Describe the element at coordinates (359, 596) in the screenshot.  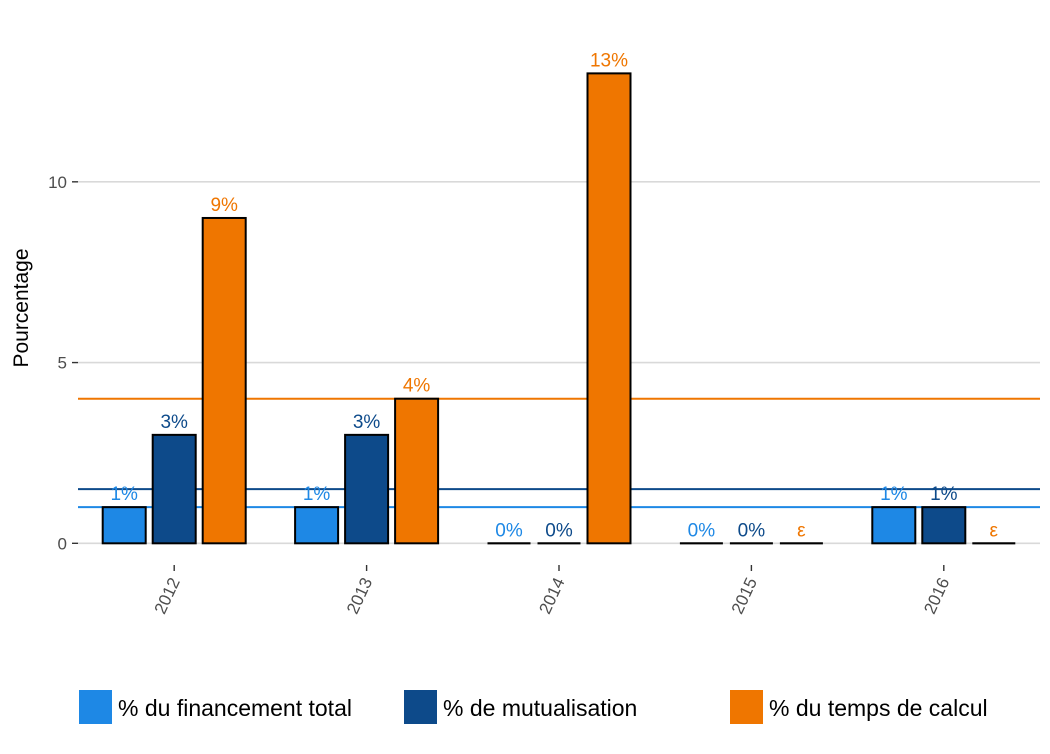
I see `x-tick-label: 2013` at that location.